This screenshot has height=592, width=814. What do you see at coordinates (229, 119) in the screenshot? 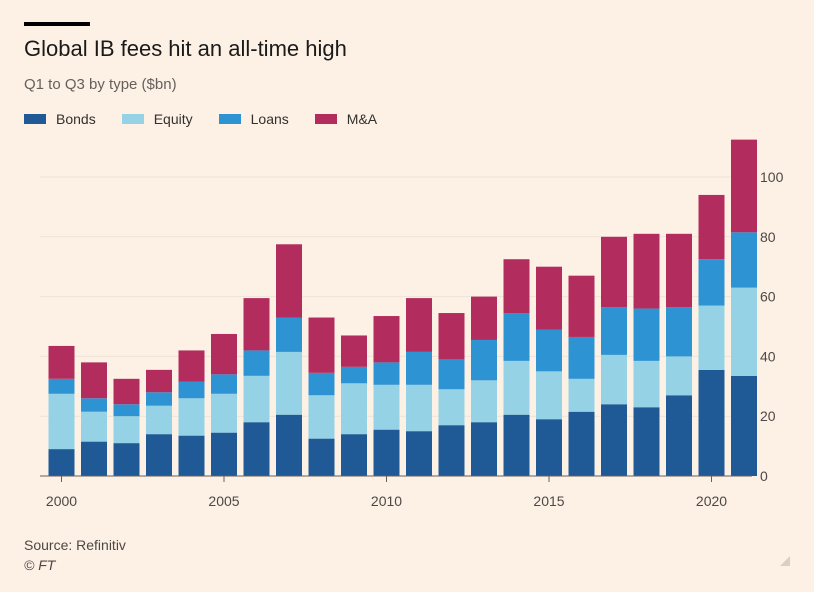
I see `legend-swatch-loans` at bounding box center [229, 119].